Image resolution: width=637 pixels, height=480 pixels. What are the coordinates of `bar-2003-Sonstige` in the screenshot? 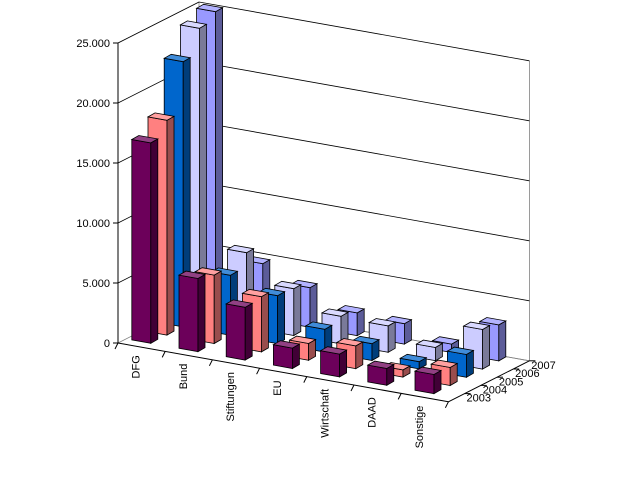 It's located at (428, 380).